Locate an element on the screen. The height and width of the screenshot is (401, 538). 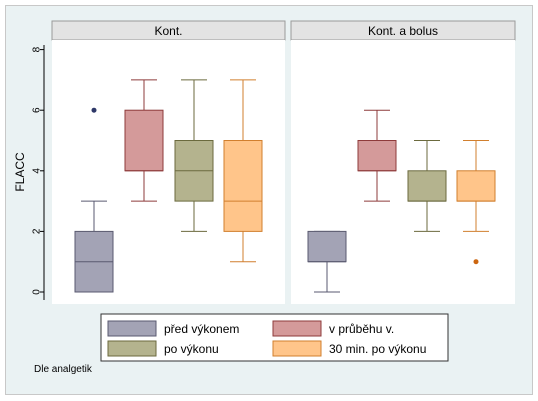
legend-label: v průběhu v. is located at coordinates (361, 329).